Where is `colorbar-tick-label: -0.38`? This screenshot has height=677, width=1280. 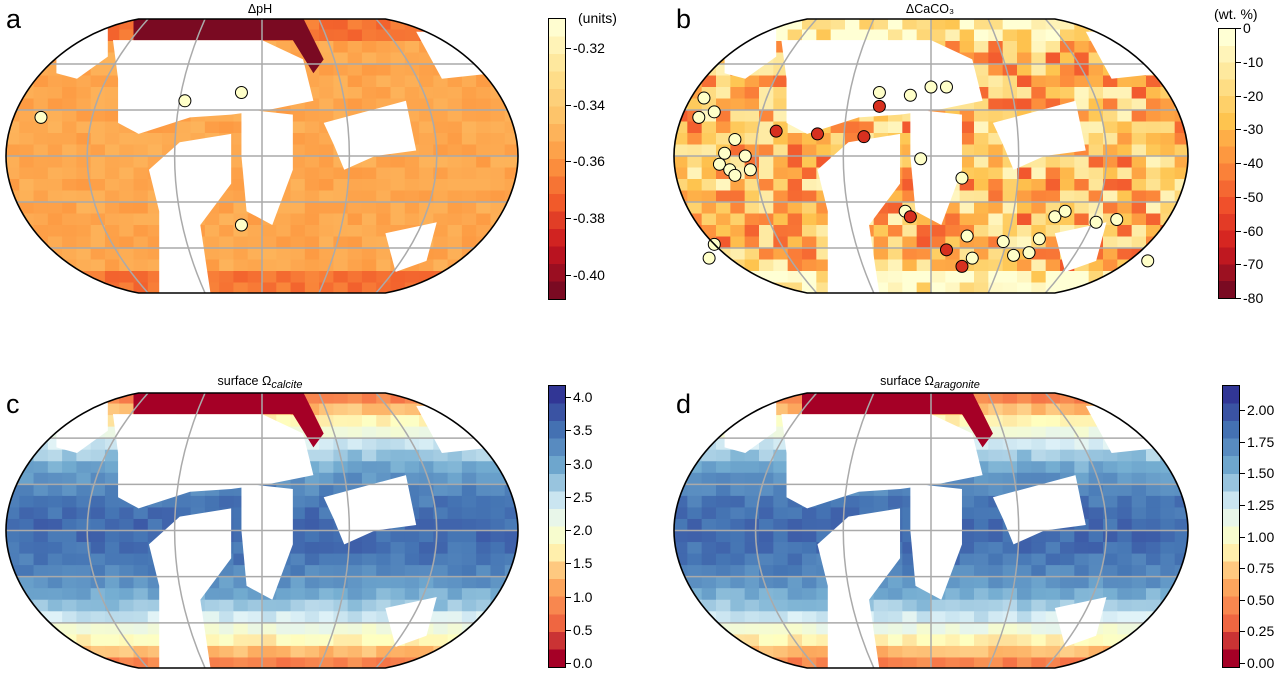
colorbar-tick-label: -0.38 is located at coordinates (585, 218).